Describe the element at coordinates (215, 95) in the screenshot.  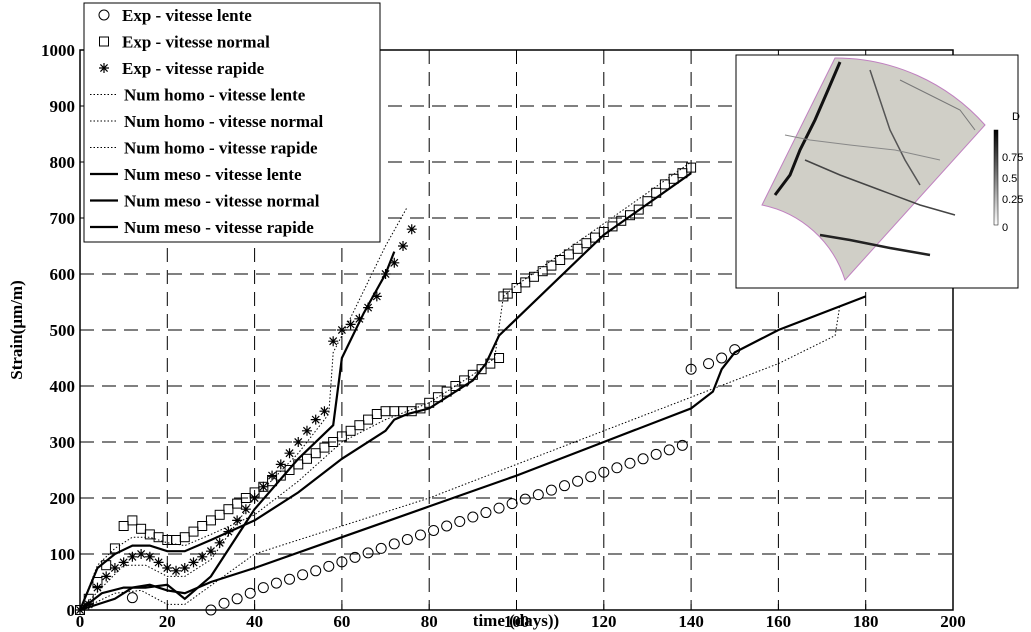
I see `legend-label: Num homo - vitesse lente` at that location.